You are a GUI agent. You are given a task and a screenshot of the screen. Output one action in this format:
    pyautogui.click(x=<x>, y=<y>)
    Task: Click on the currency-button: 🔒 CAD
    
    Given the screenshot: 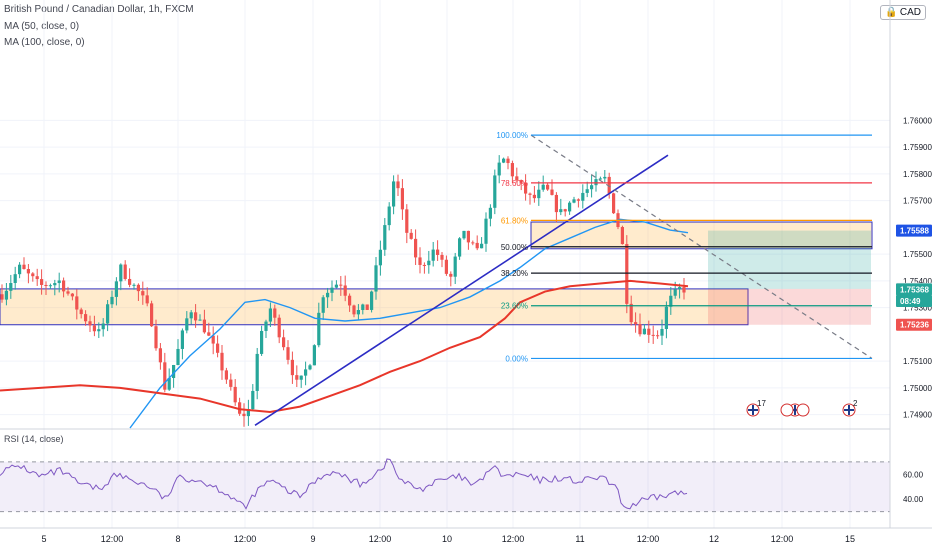 What is the action you would take?
    pyautogui.click(x=903, y=12)
    